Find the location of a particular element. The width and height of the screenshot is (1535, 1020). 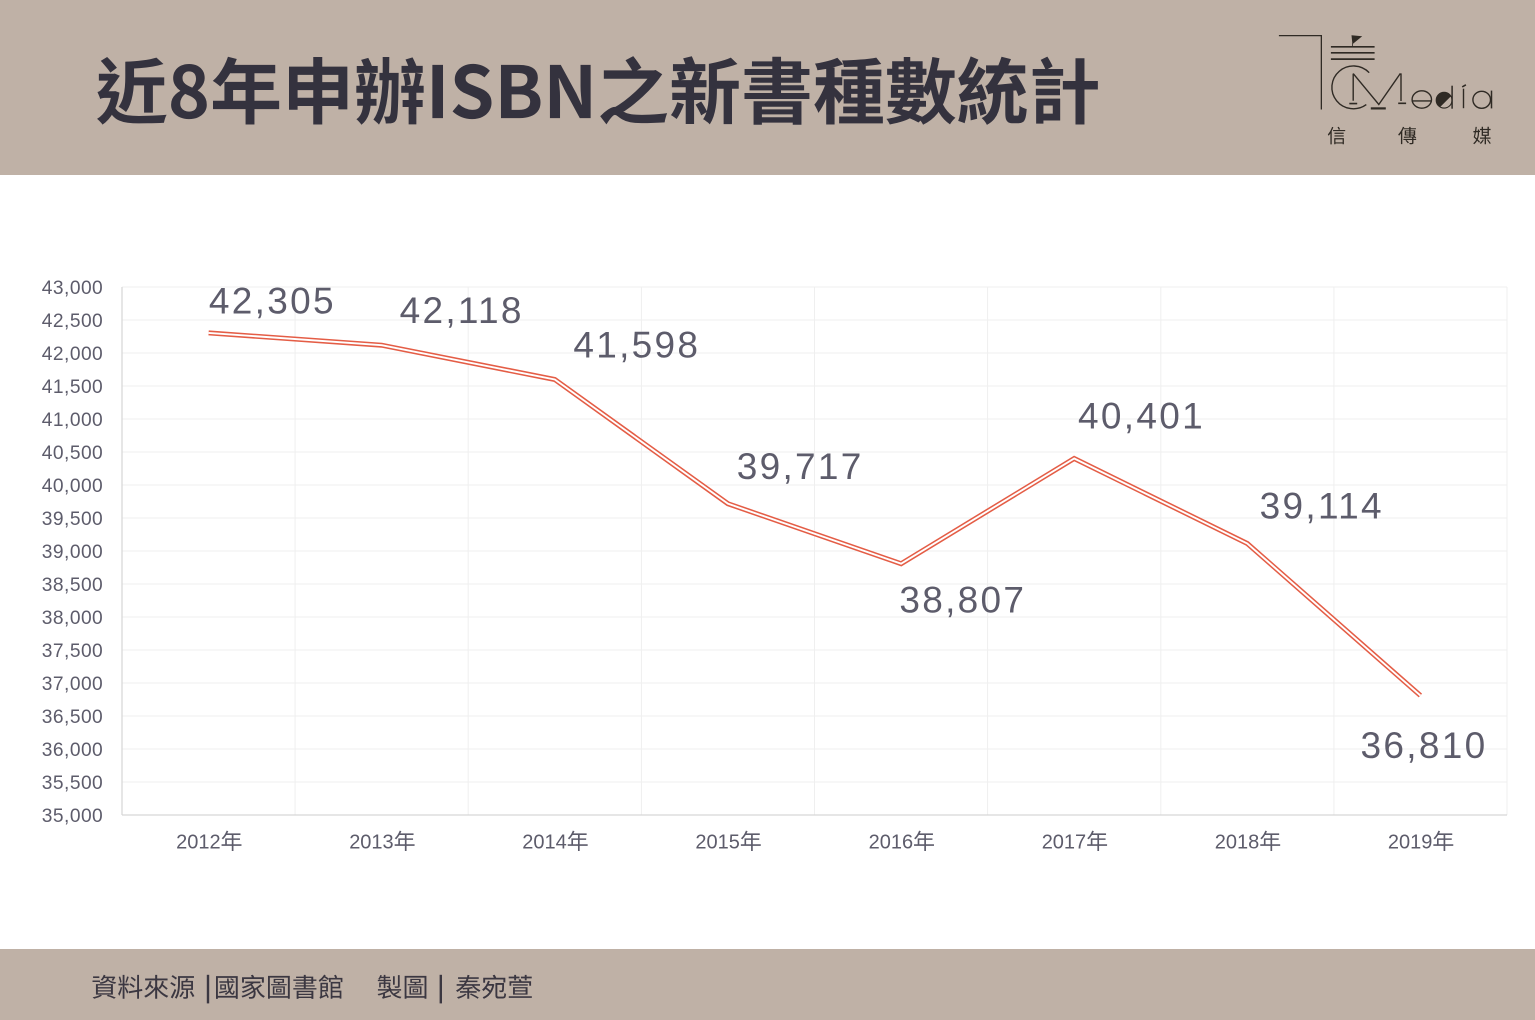

svg-text: 2018 is located at coordinates (1237, 842).